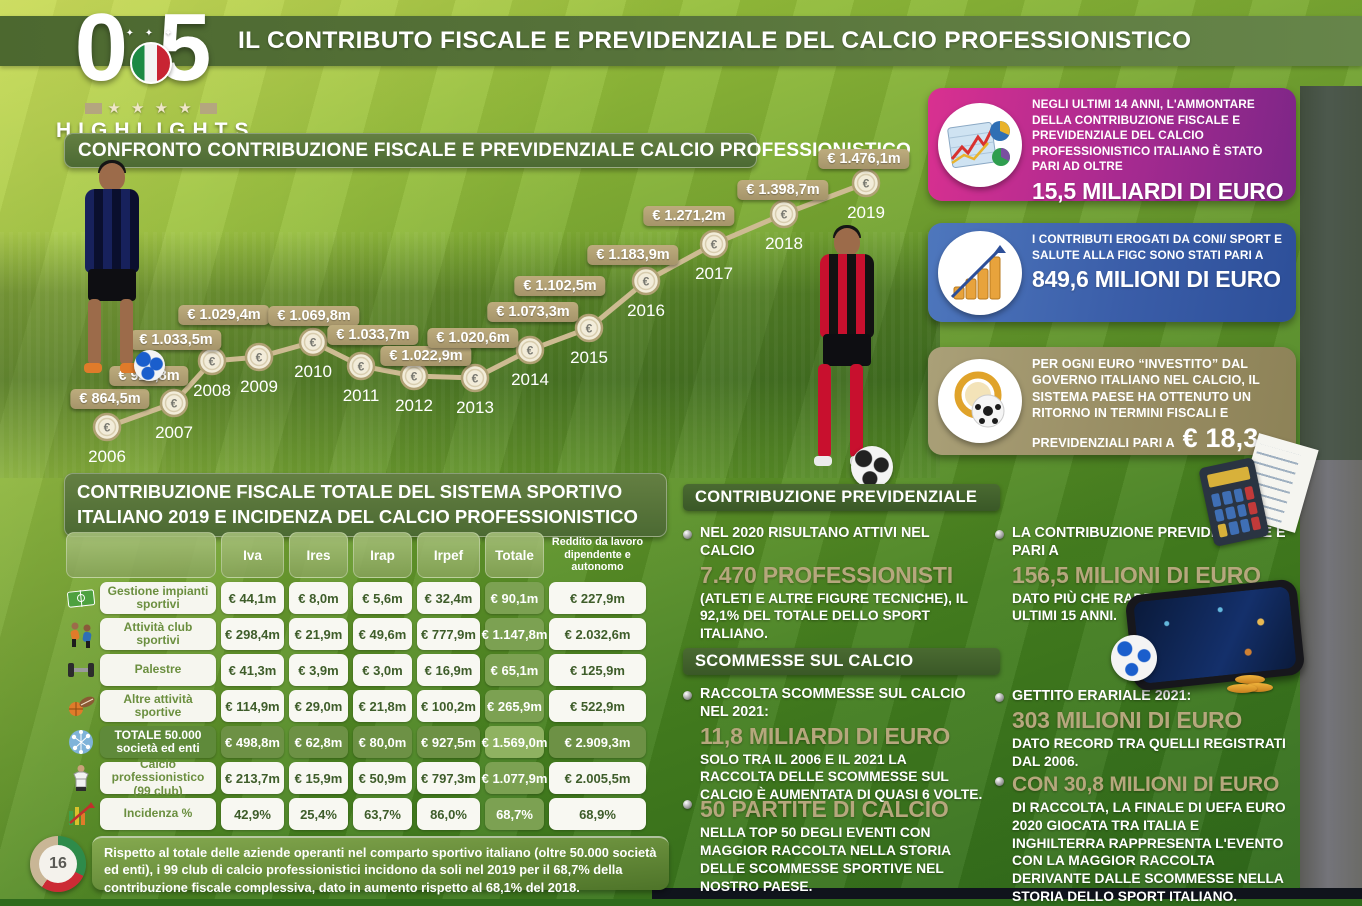 Image resolution: width=1362 pixels, height=906 pixels. Describe the element at coordinates (597, 778) in the screenshot. I see `table-cell: € 2.005,5m` at that location.